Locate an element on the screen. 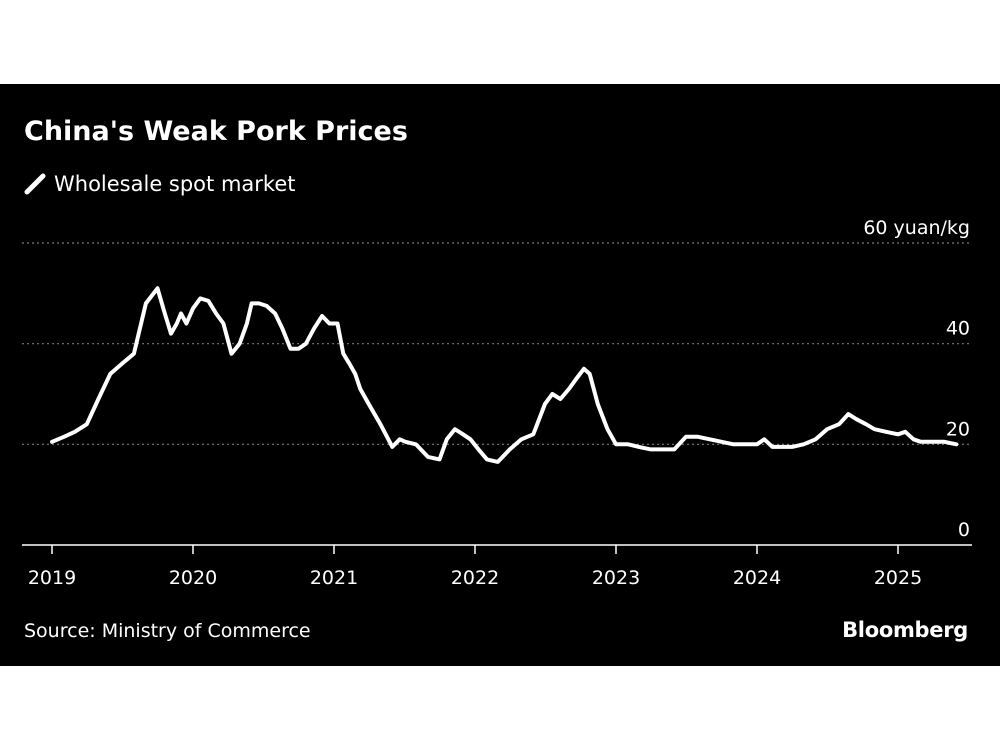  y-tick-label-0: 0 is located at coordinates (964, 530).